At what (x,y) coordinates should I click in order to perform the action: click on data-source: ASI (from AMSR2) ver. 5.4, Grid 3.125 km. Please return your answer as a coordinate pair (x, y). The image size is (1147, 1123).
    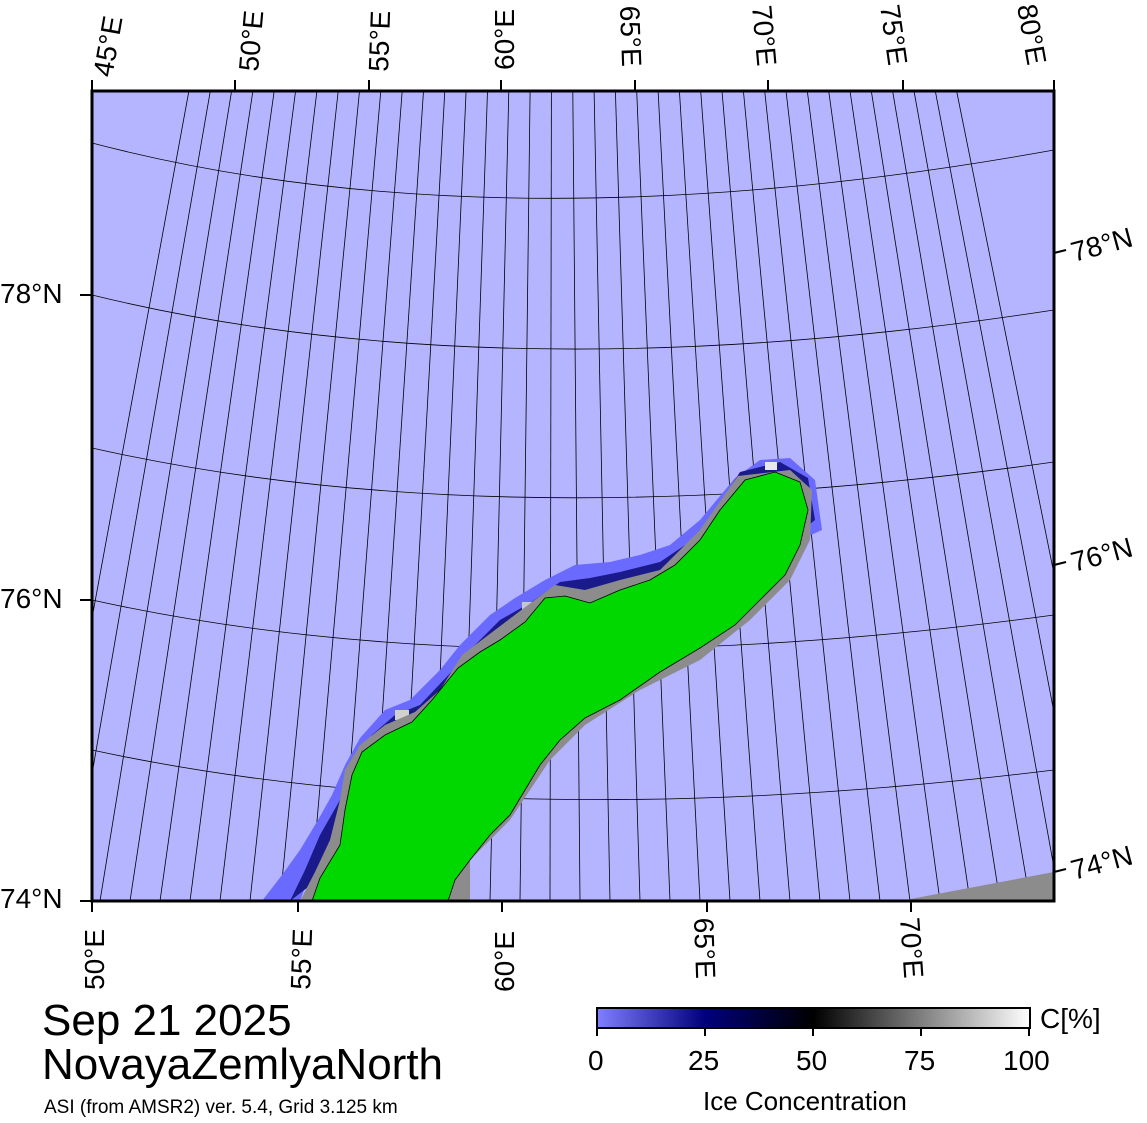
    Looking at the image, I should click on (221, 1107).